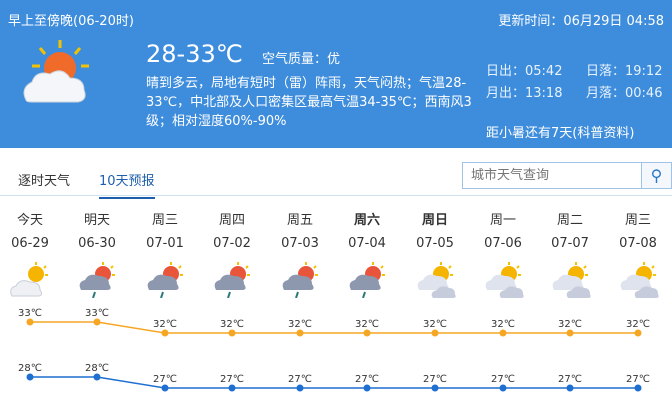 Image resolution: width=672 pixels, height=407 pixels. What do you see at coordinates (231, 220) in the screenshot?
I see `forecast-day: 周四` at bounding box center [231, 220].